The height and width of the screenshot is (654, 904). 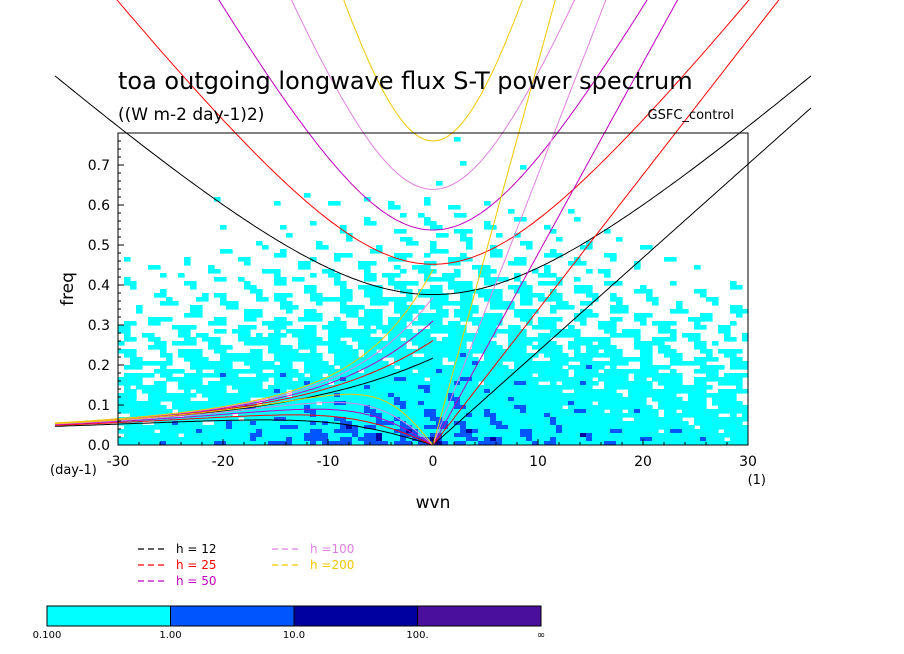 I want to click on legend-label-h200: h =200, so click(x=332, y=565).